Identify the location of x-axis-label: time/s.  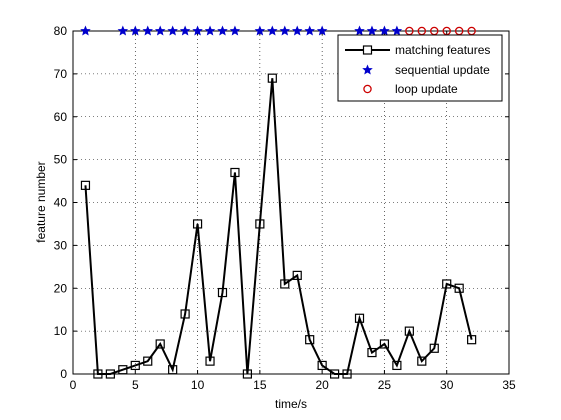
(291, 404).